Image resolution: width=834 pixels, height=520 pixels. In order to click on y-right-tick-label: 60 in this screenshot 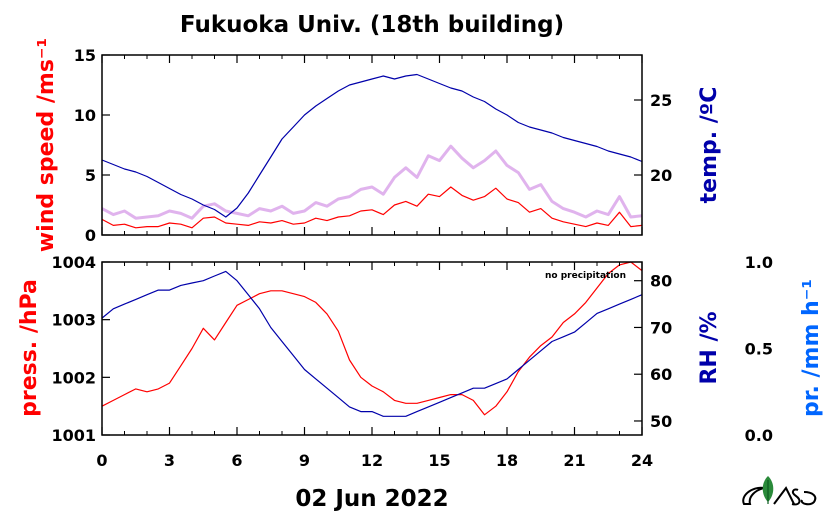, I will do `click(661, 374)`.